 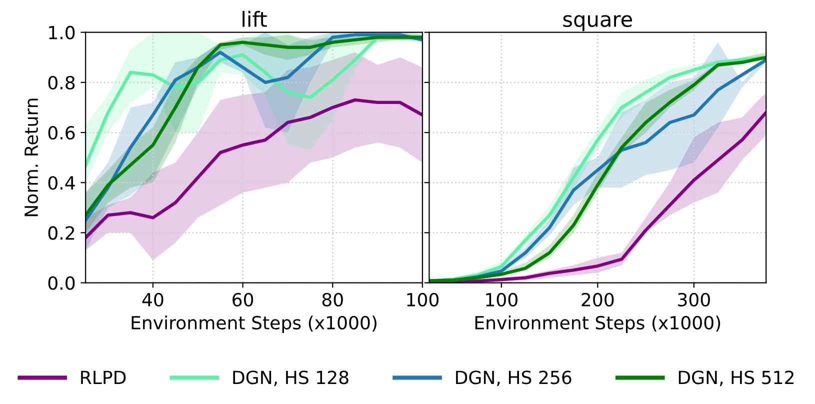 I want to click on y-tick-label: 0.0, so click(x=61, y=283).